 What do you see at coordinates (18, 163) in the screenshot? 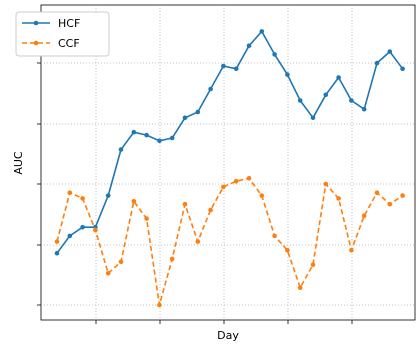
I see `y-axis-label: AUC` at bounding box center [18, 163].